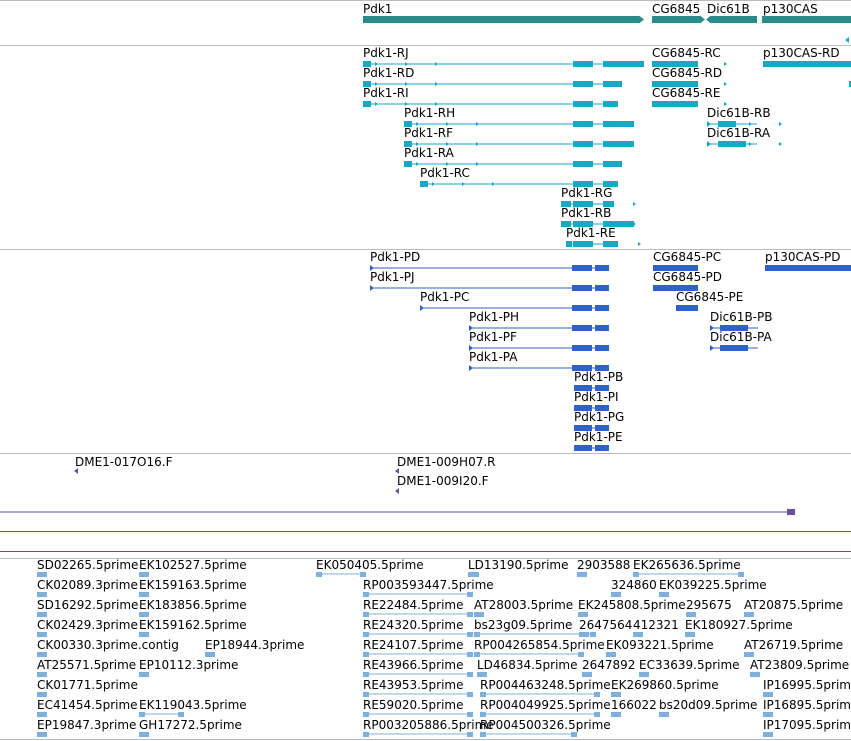 The height and width of the screenshot is (741, 851). What do you see at coordinates (428, 725) in the screenshot?
I see `cdna-label: RP003205886.5prime` at bounding box center [428, 725].